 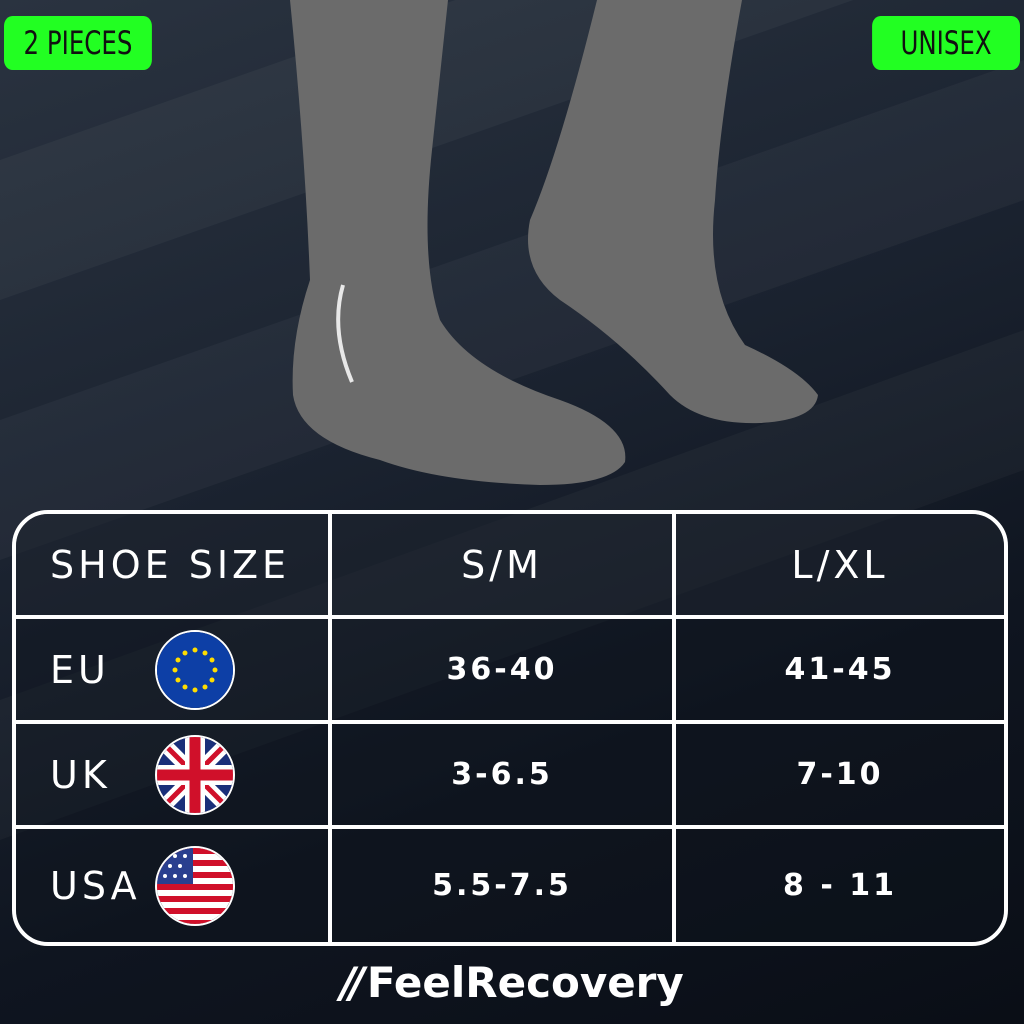 I want to click on brand-mark-icon: //, so click(x=352, y=982).